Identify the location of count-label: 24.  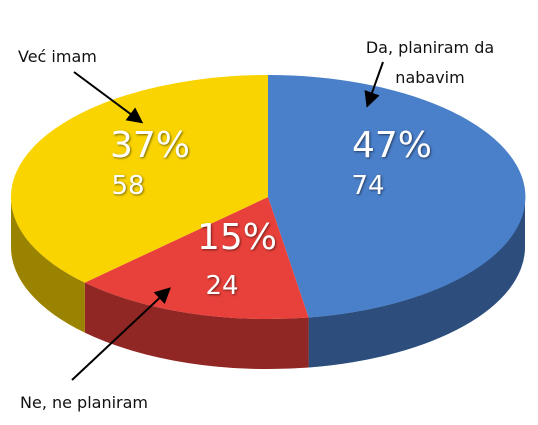
(221, 286).